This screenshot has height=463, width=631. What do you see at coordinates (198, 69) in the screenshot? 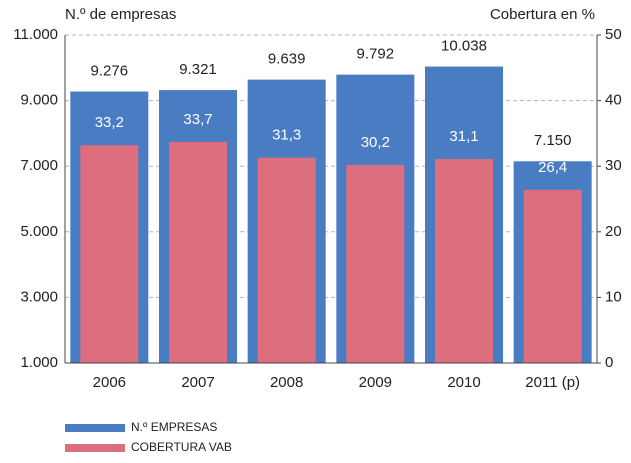
I see `data-label: 9.321` at bounding box center [198, 69].